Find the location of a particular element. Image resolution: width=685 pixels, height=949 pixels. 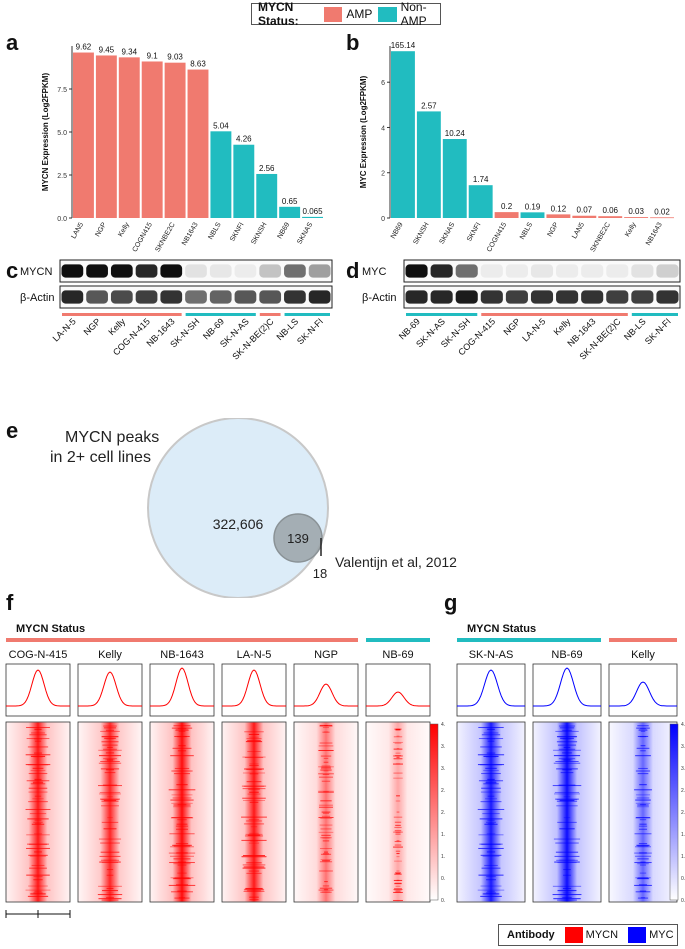

heatmap-status-title: MYCN Status is located at coordinates (501, 629).